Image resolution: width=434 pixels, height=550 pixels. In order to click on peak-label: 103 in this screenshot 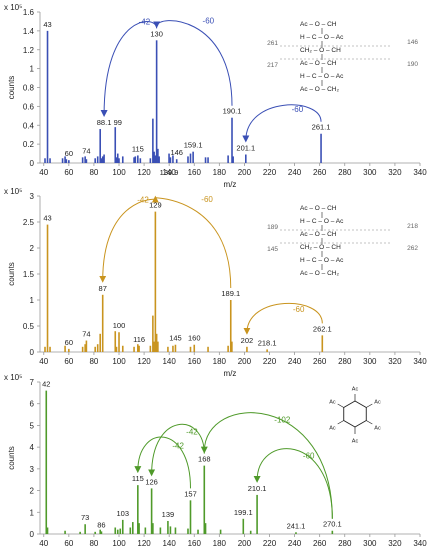, I will do `click(123, 513)`.